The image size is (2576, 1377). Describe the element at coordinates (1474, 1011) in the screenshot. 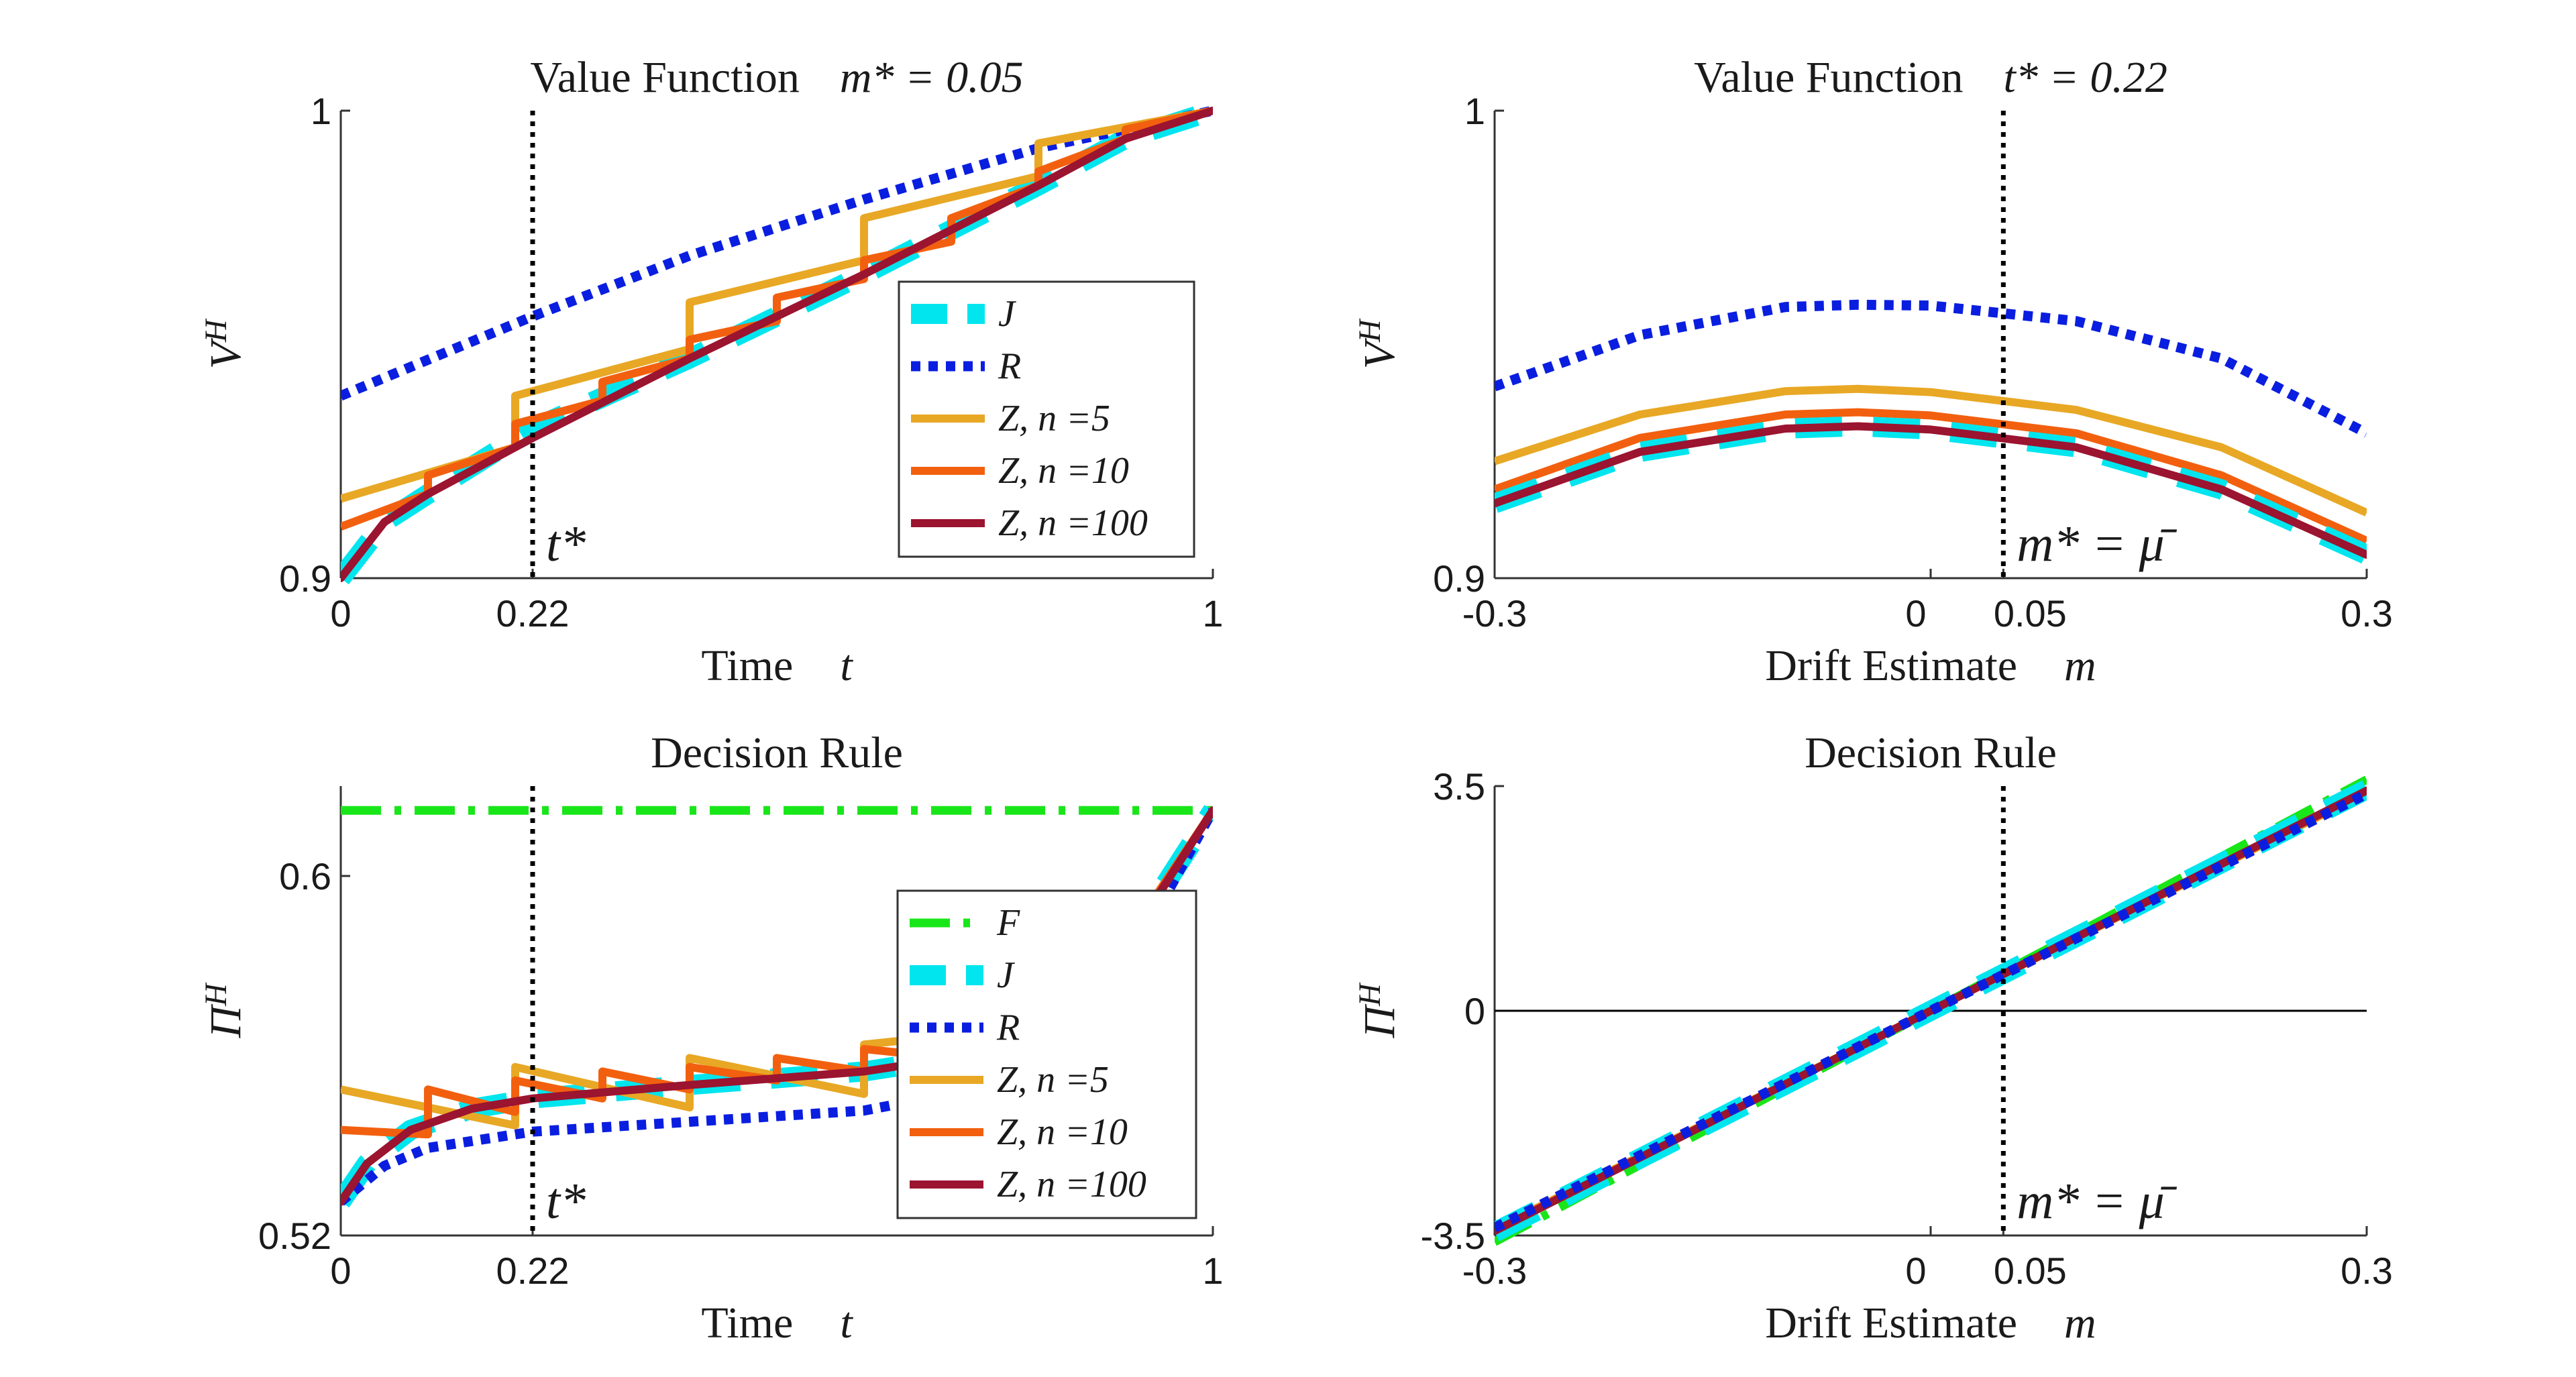

I see `y-tick-label: 0` at that location.